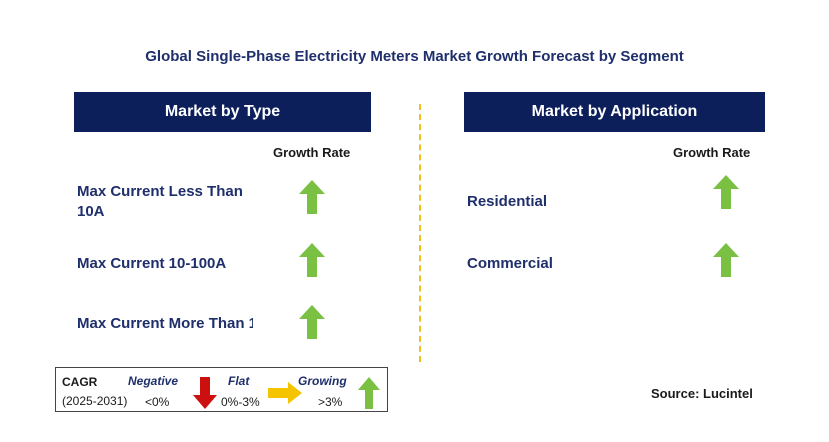 Image resolution: width=829 pixels, height=442 pixels. What do you see at coordinates (239, 381) in the screenshot?
I see `legend-flat-label: Flat` at bounding box center [239, 381].